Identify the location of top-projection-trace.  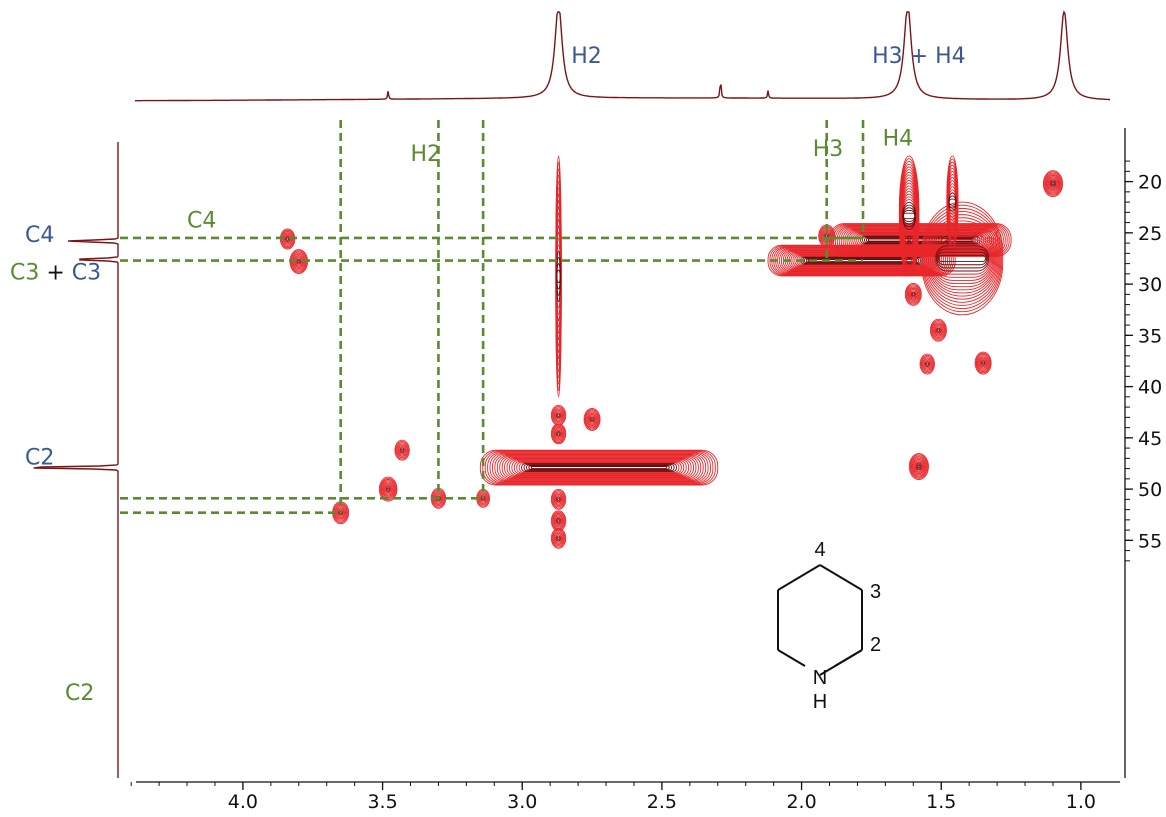
(622, 56).